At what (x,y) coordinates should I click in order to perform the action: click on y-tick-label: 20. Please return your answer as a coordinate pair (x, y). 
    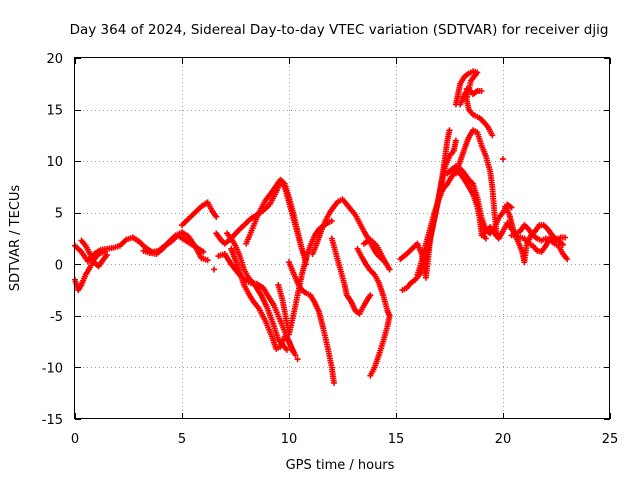
    Looking at the image, I should click on (54, 59).